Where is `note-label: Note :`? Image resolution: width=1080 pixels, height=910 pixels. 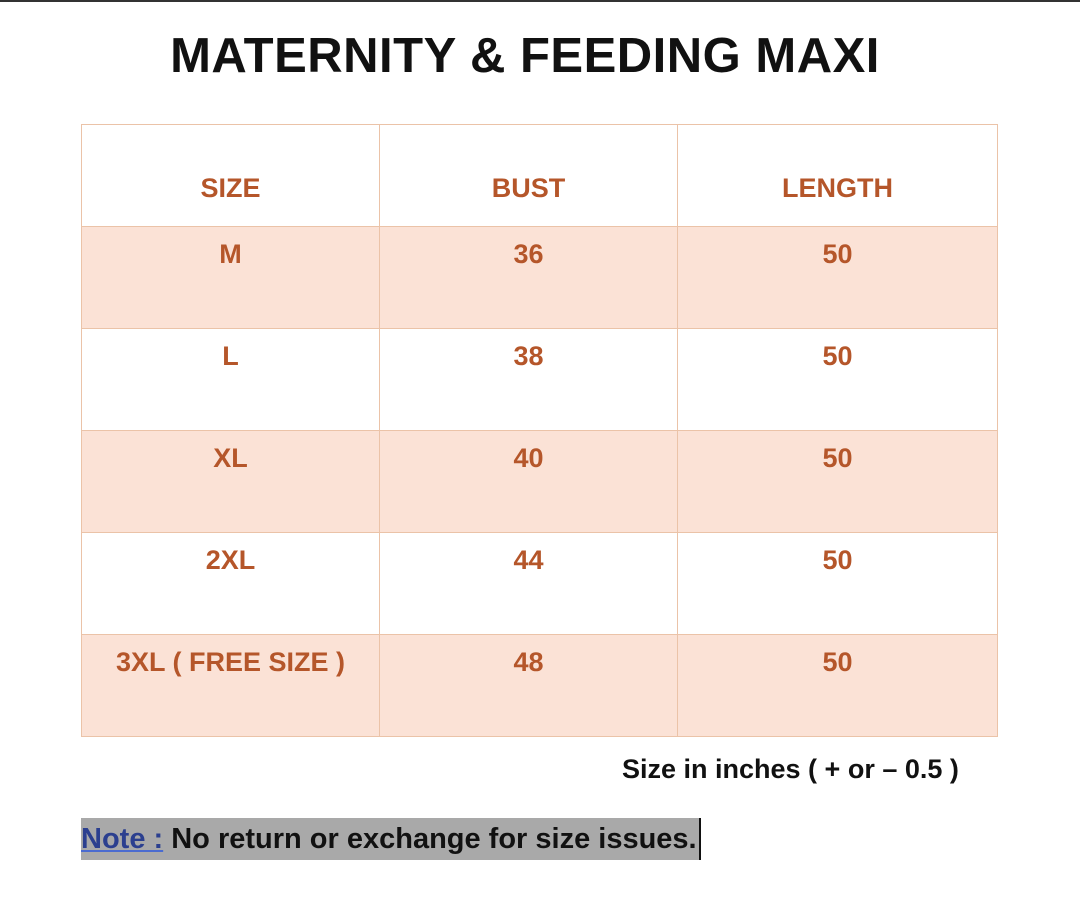 note-label: Note : is located at coordinates (122, 839).